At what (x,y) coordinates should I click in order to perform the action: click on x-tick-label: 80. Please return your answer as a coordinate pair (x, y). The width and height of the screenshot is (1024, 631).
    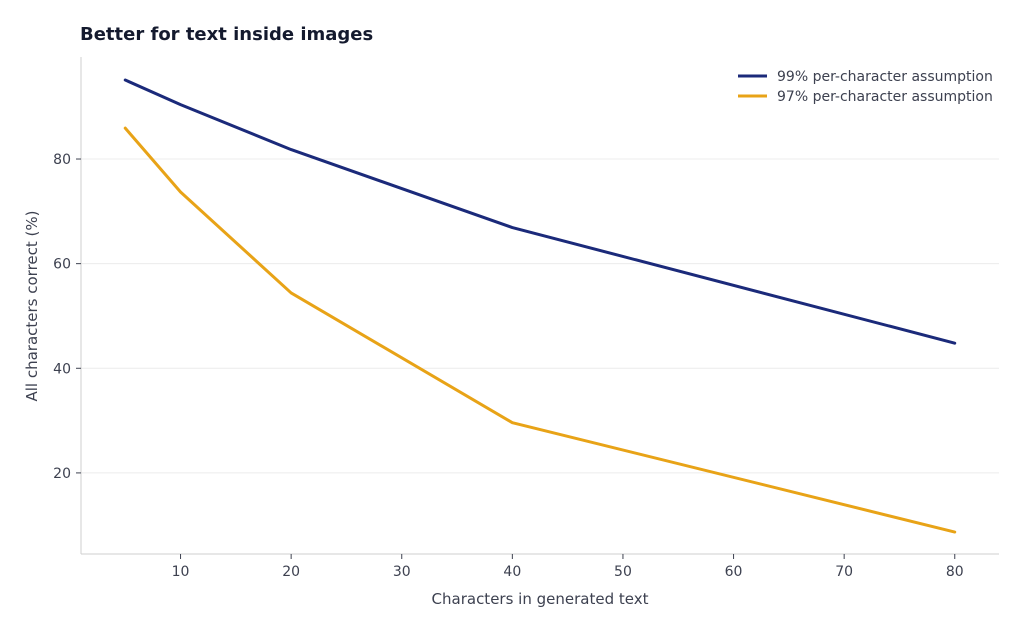
    Looking at the image, I should click on (955, 572).